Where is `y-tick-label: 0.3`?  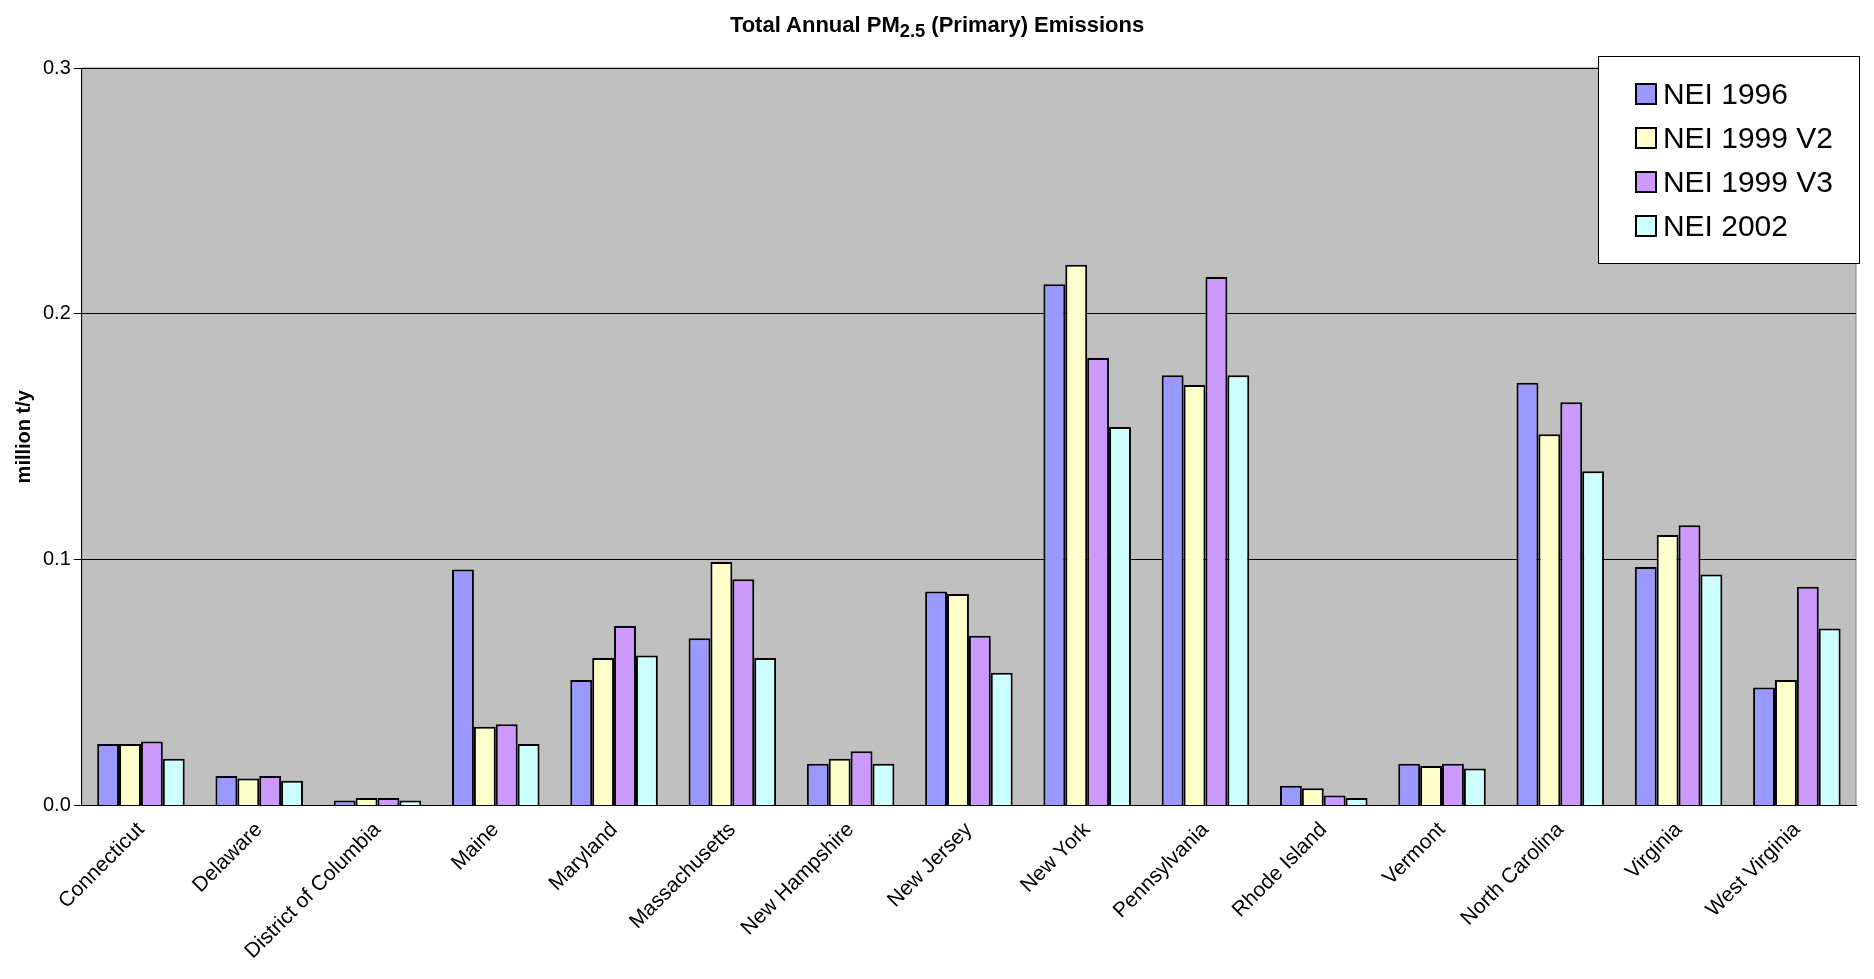
y-tick-label: 0.3 is located at coordinates (56, 66).